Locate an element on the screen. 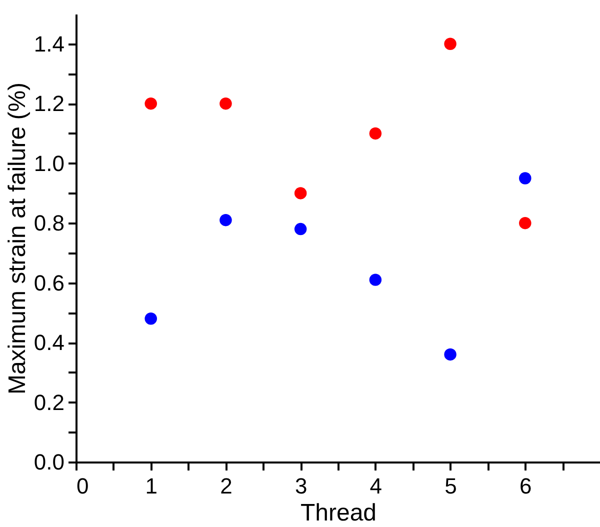  x-tick-label: 1 is located at coordinates (151, 486).